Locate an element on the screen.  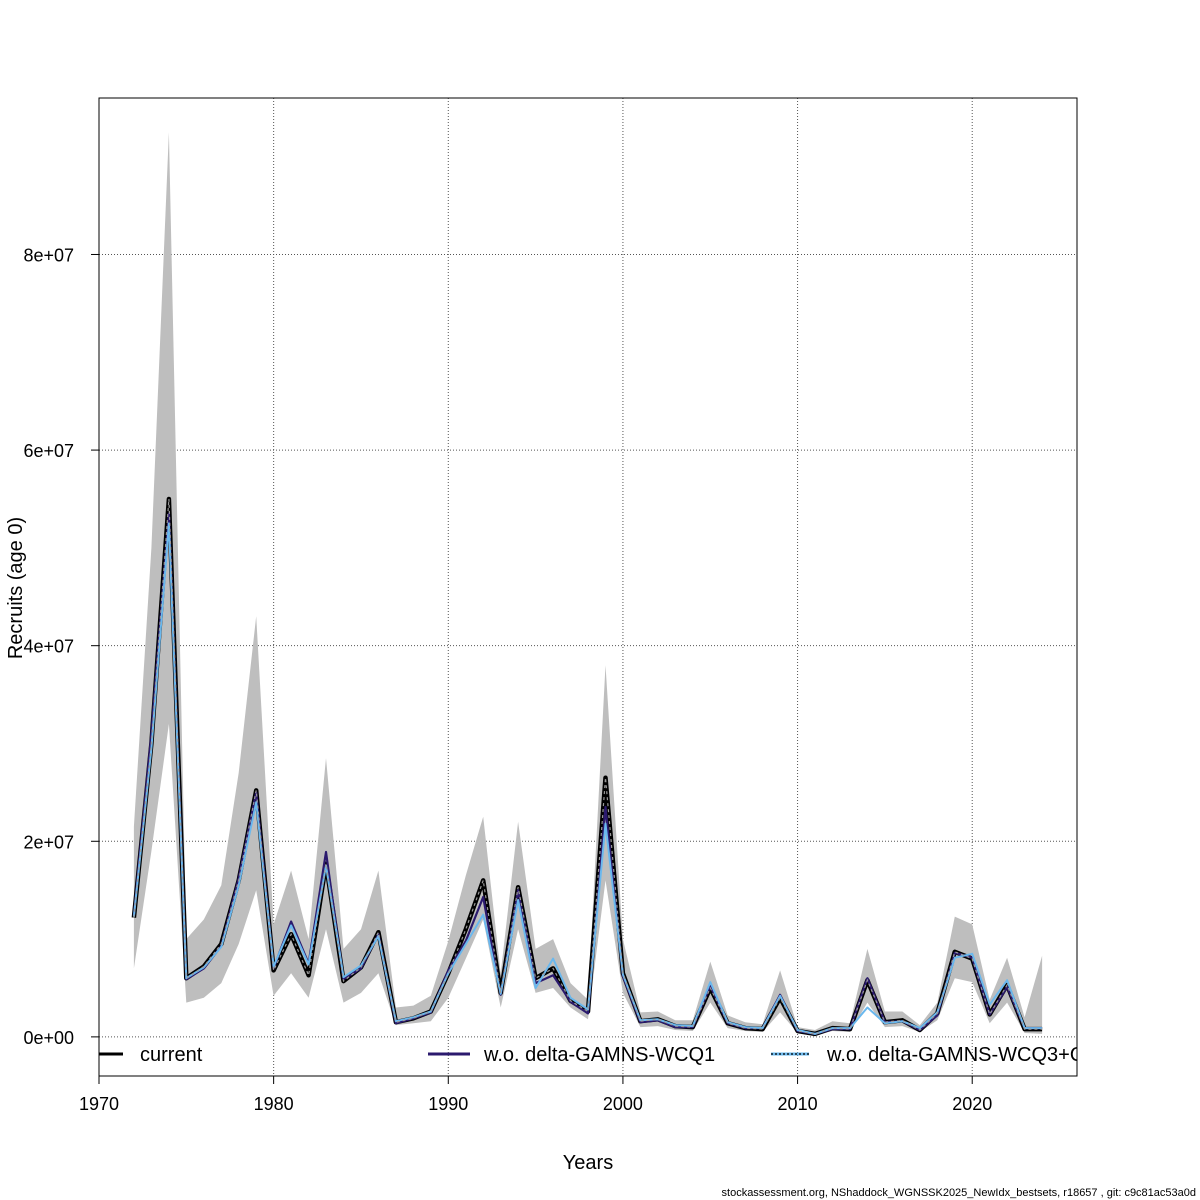
y-axis-title: Recruits (age 0) is located at coordinates (16, 588).